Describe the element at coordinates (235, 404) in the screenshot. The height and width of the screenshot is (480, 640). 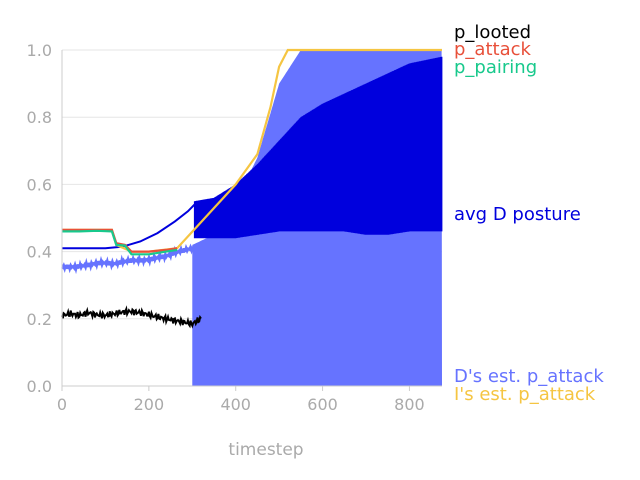
I see `x-tick-label: 400` at that location.